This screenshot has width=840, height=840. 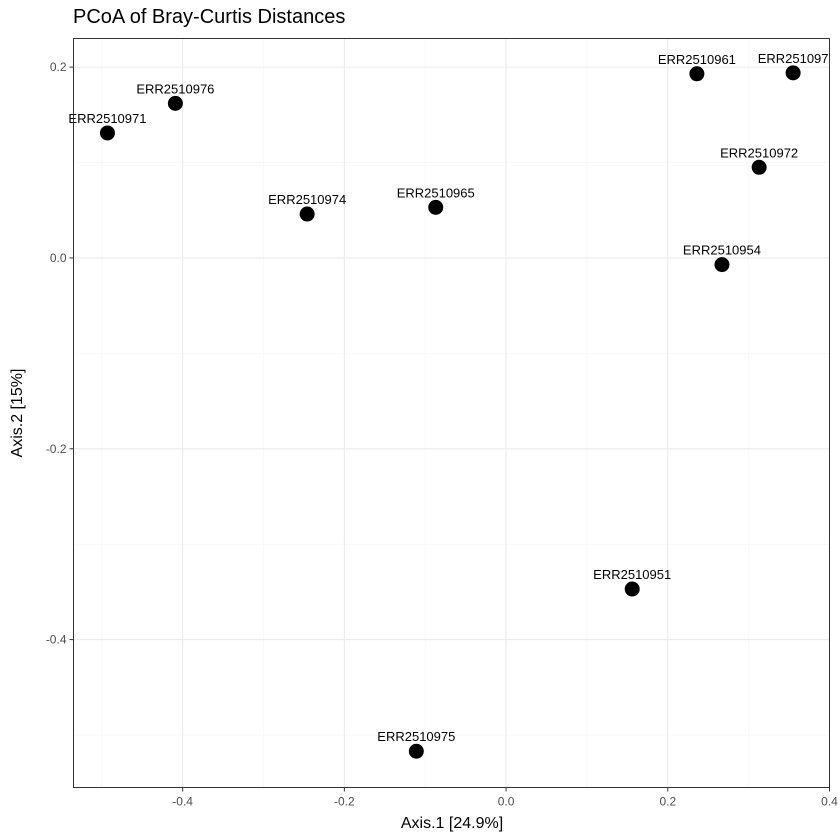 I want to click on x-tick-label: 0.0, so click(x=506, y=802).